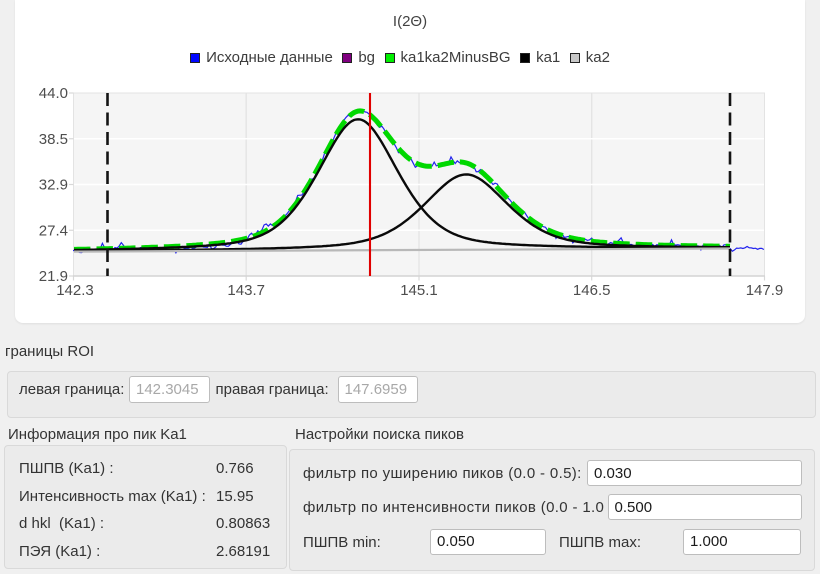  What do you see at coordinates (53, 185) in the screenshot?
I see `svg-text: 32.9` at bounding box center [53, 185].